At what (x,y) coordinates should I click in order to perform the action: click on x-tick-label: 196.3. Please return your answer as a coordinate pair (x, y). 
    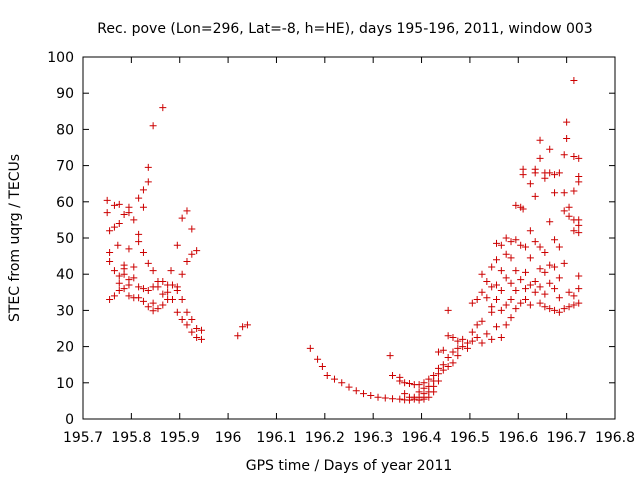
    Looking at the image, I should click on (373, 438).